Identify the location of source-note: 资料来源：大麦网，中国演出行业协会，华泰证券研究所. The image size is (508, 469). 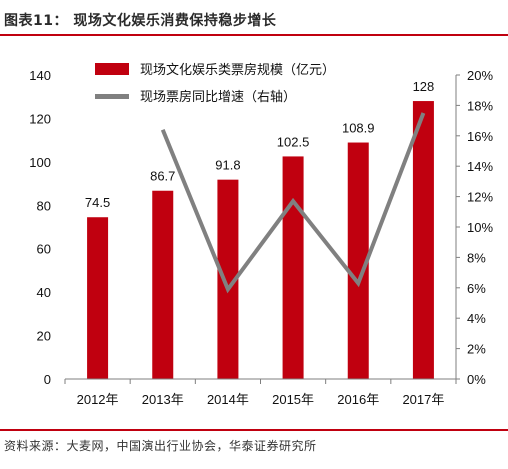
(160, 446).